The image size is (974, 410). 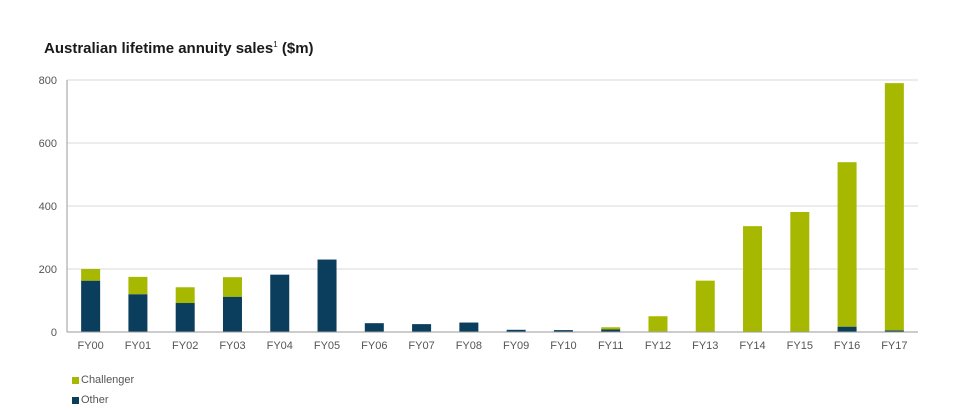 I want to click on legend-label-challenger: Challenger, so click(x=108, y=380).